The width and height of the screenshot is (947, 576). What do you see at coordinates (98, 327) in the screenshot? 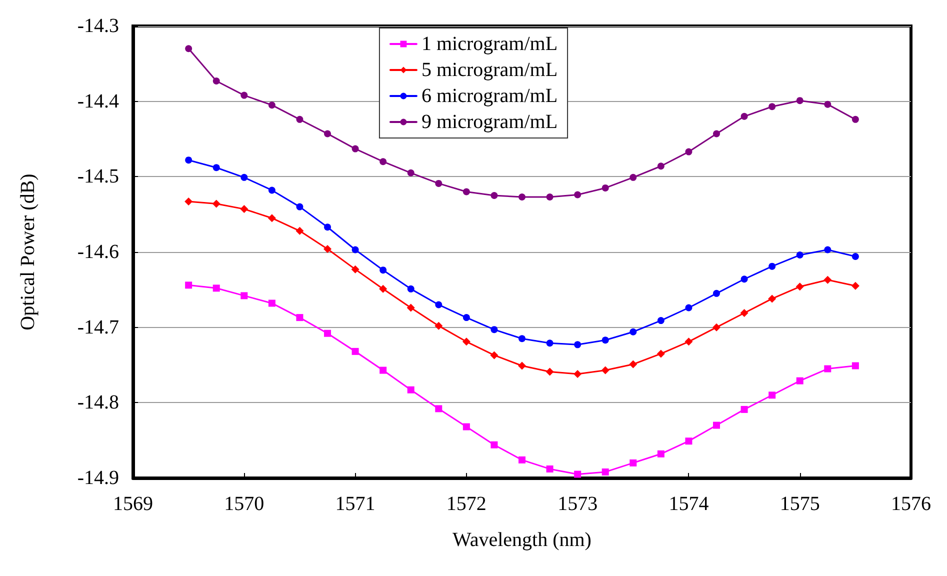
I see `y-tick-label: -14.7` at bounding box center [98, 327].